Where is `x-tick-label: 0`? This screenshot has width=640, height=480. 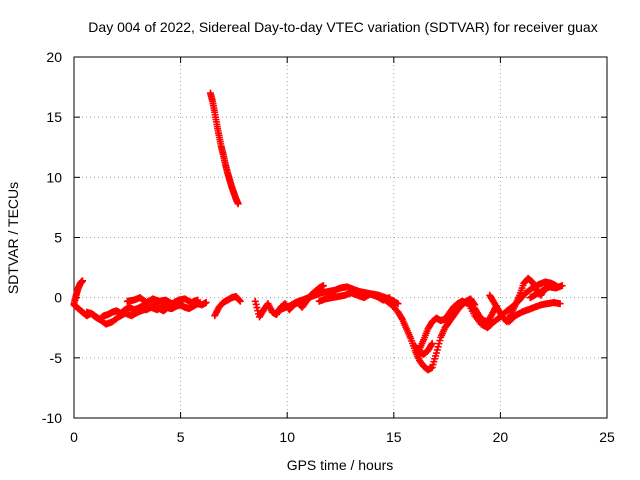 x-tick-label: 0 is located at coordinates (74, 437).